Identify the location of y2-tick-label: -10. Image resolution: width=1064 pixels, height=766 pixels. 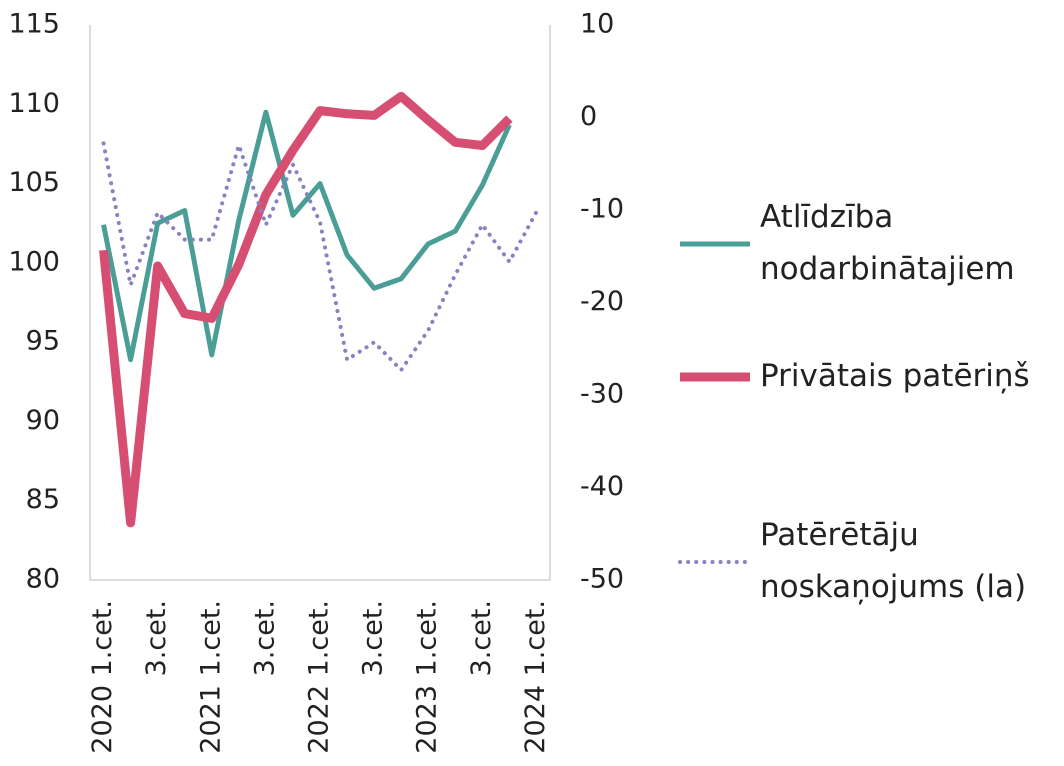
(602, 209).